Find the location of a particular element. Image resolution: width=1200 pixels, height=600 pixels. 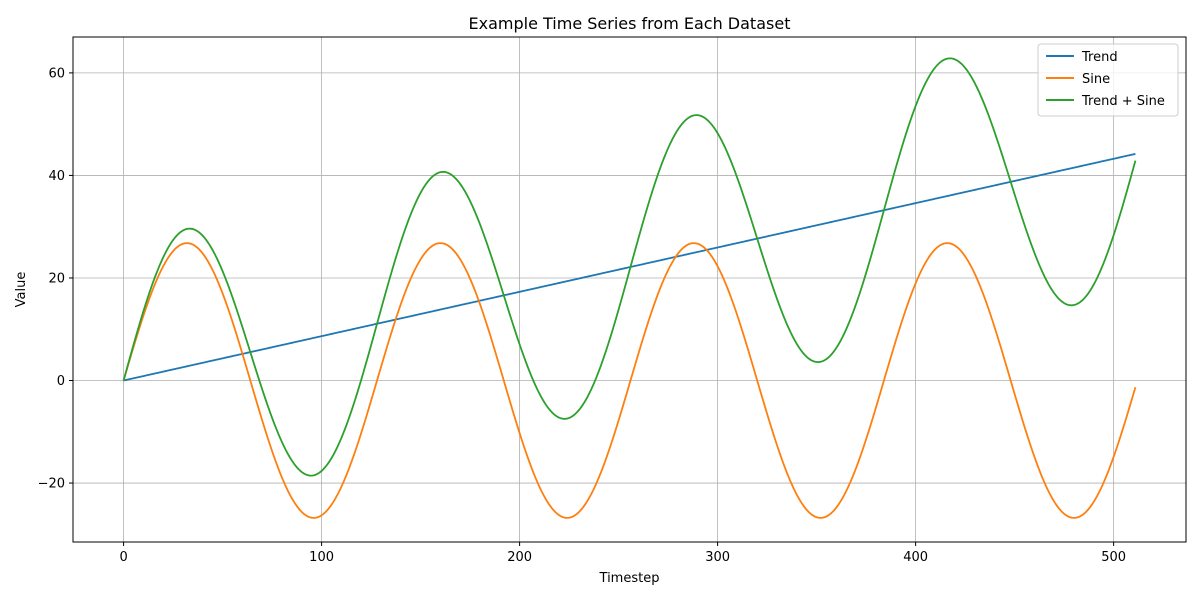

y-tick-label: 20 is located at coordinates (56, 278).